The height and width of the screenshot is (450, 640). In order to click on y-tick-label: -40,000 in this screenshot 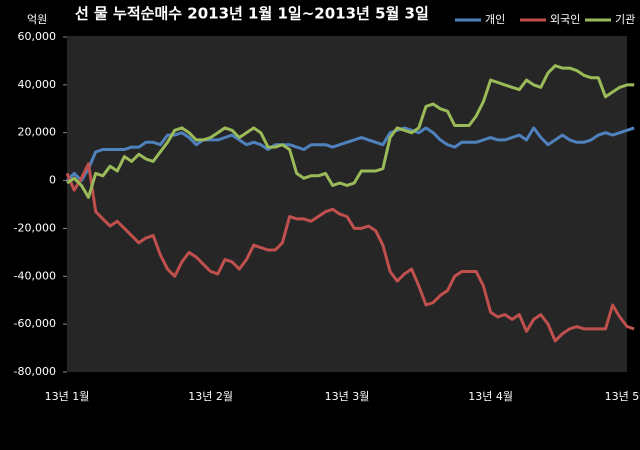, I will do `click(35, 275)`.